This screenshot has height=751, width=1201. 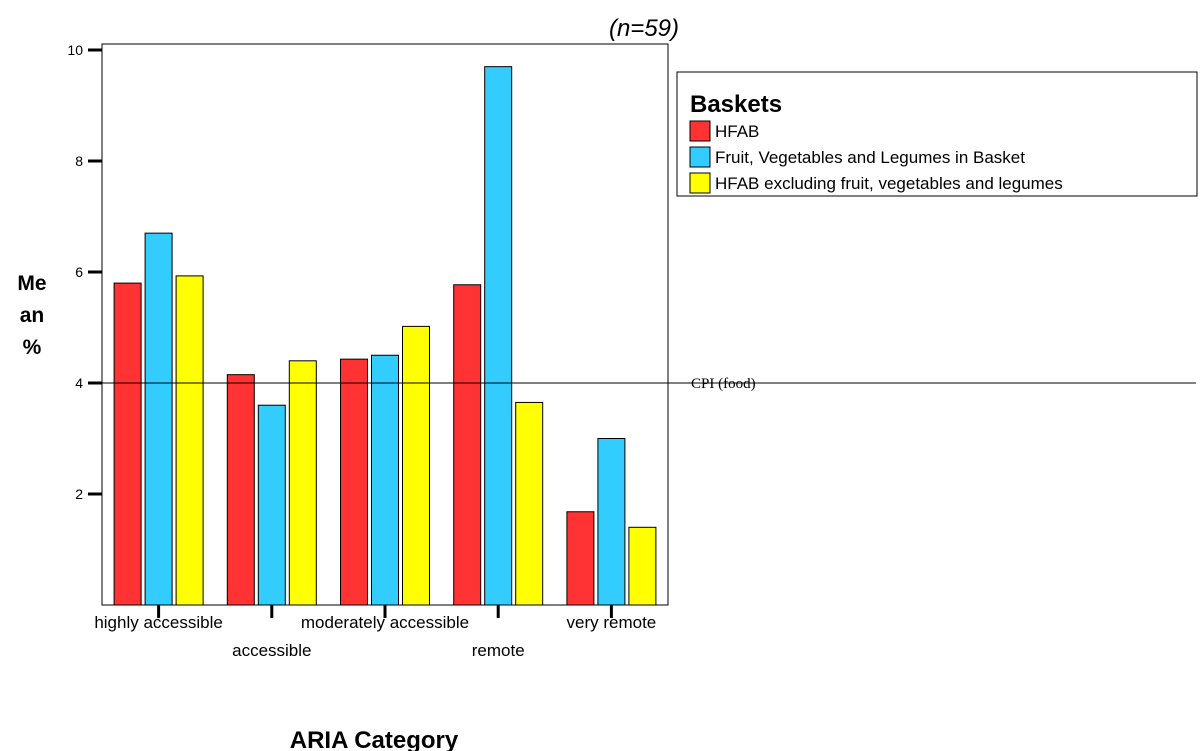 What do you see at coordinates (498, 650) in the screenshot?
I see `x-tick-label: remote` at bounding box center [498, 650].